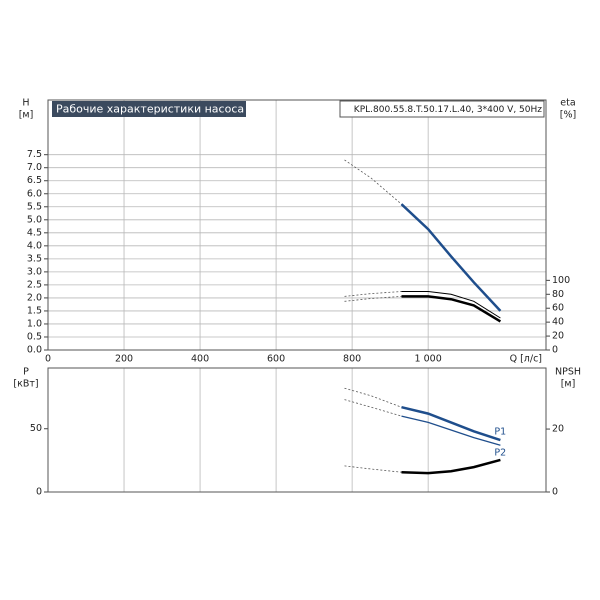  I want to click on x-tick-label: 1 000, so click(428, 359).